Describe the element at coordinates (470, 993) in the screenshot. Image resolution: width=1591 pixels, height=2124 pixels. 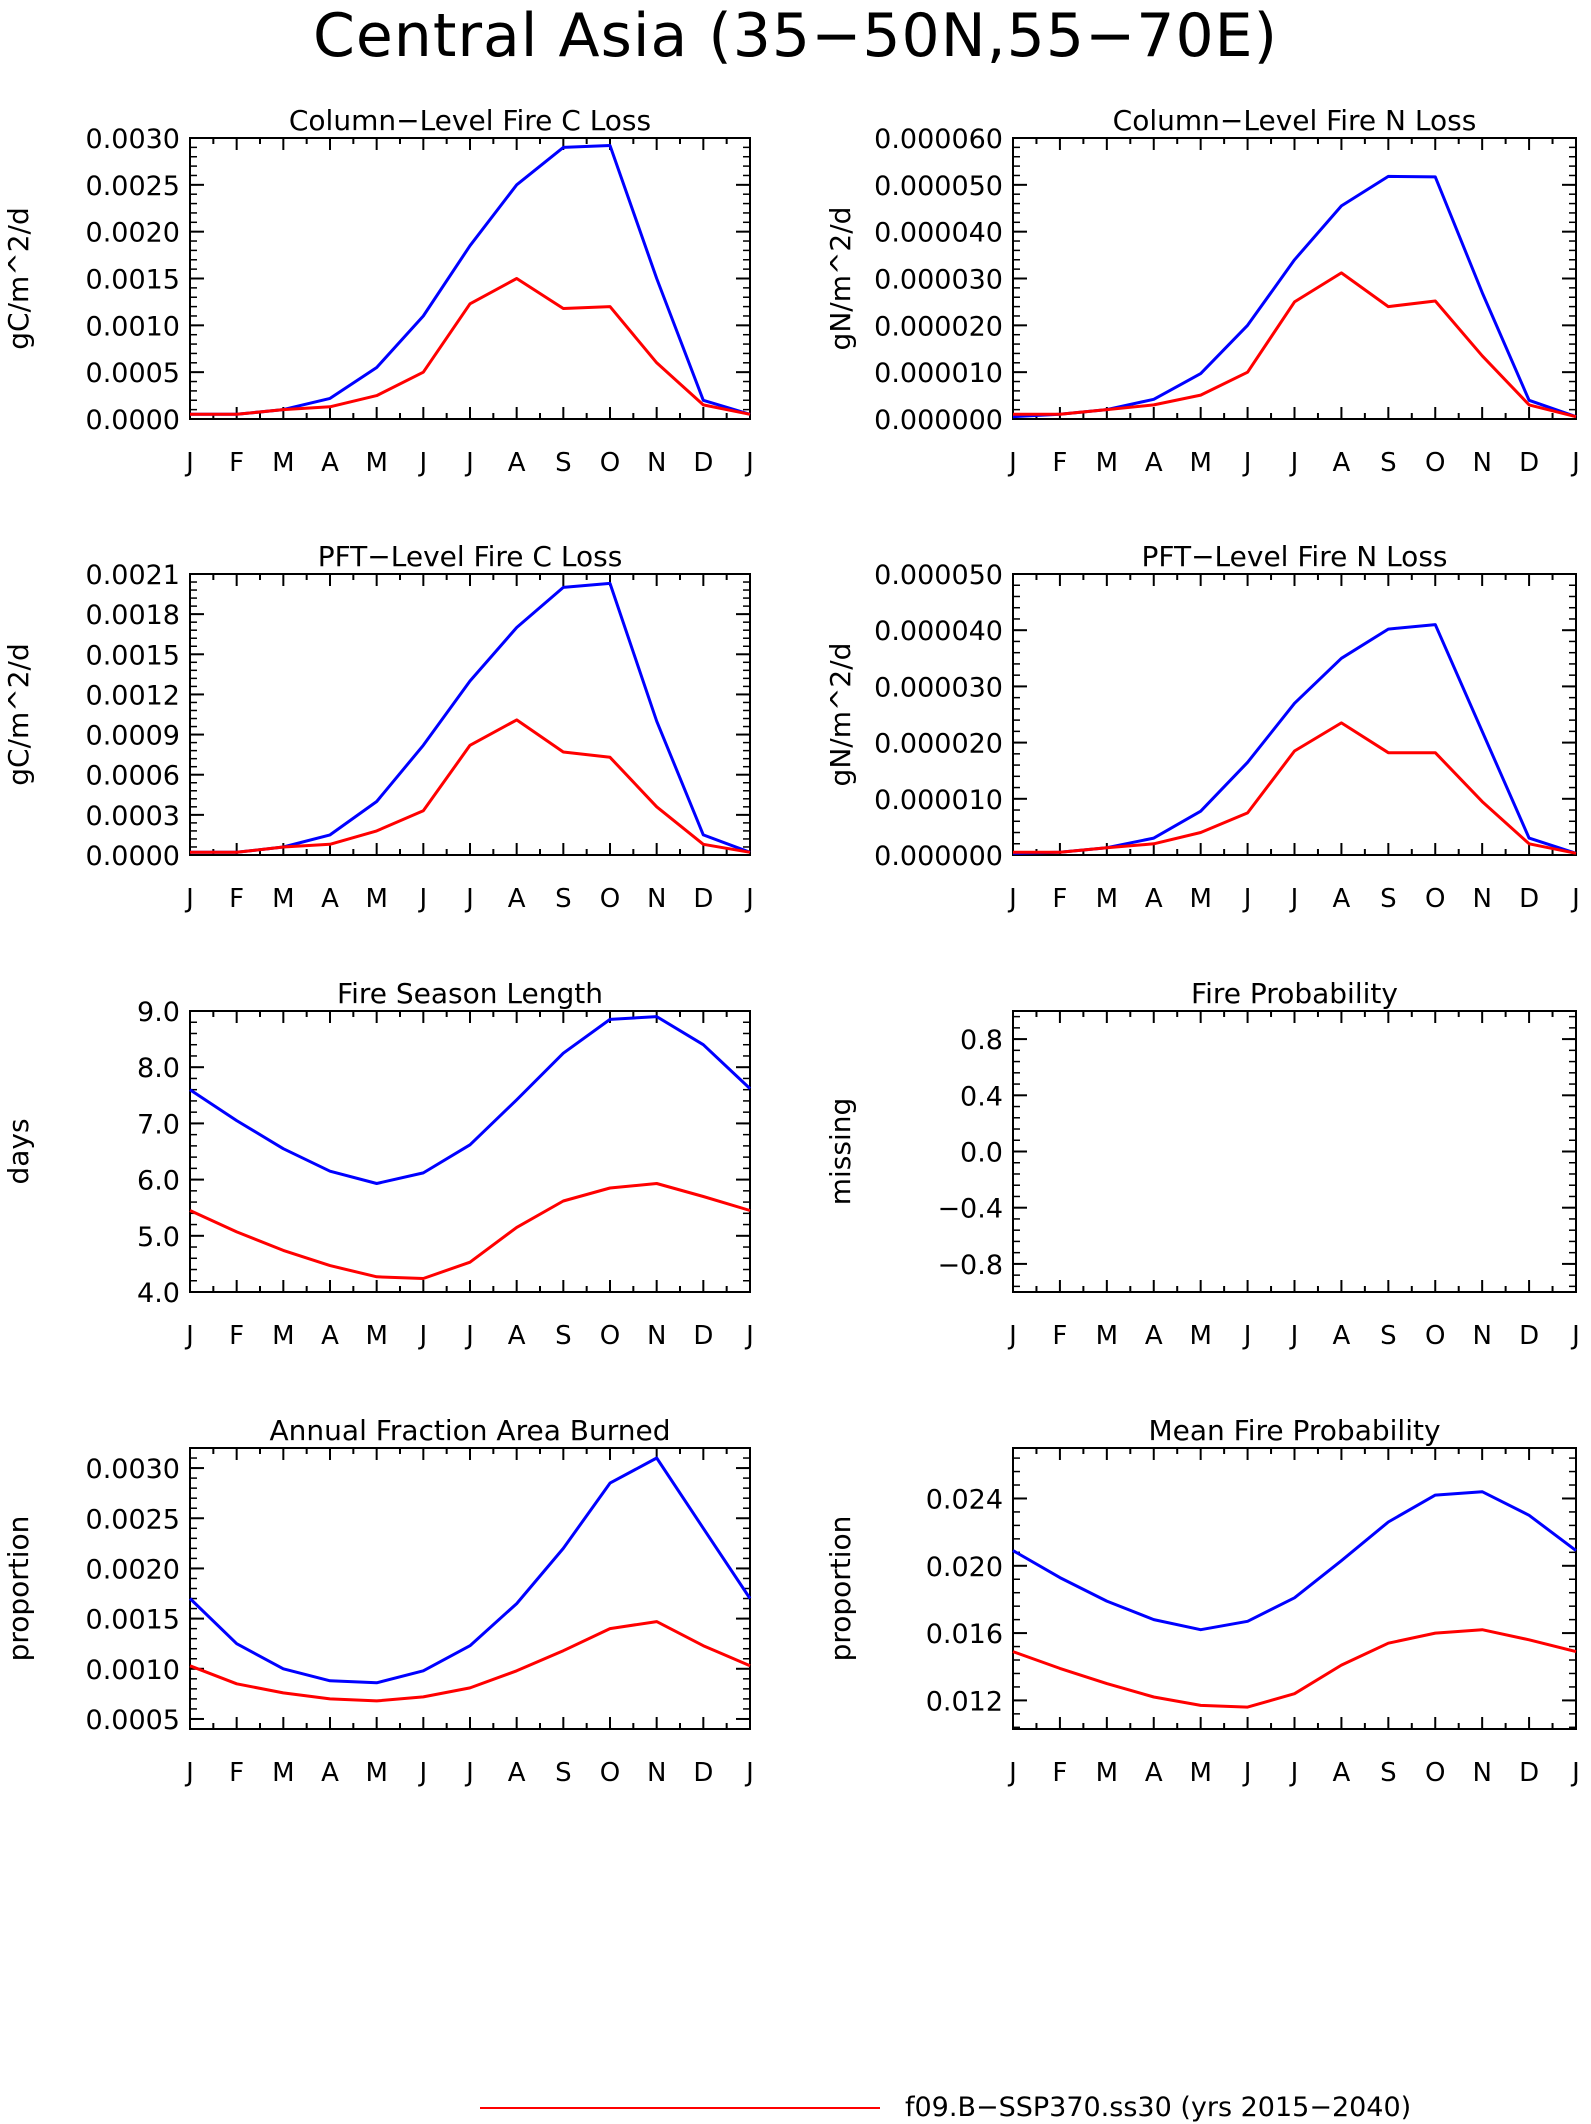
I see `panel-title: Fire Season Length` at that location.